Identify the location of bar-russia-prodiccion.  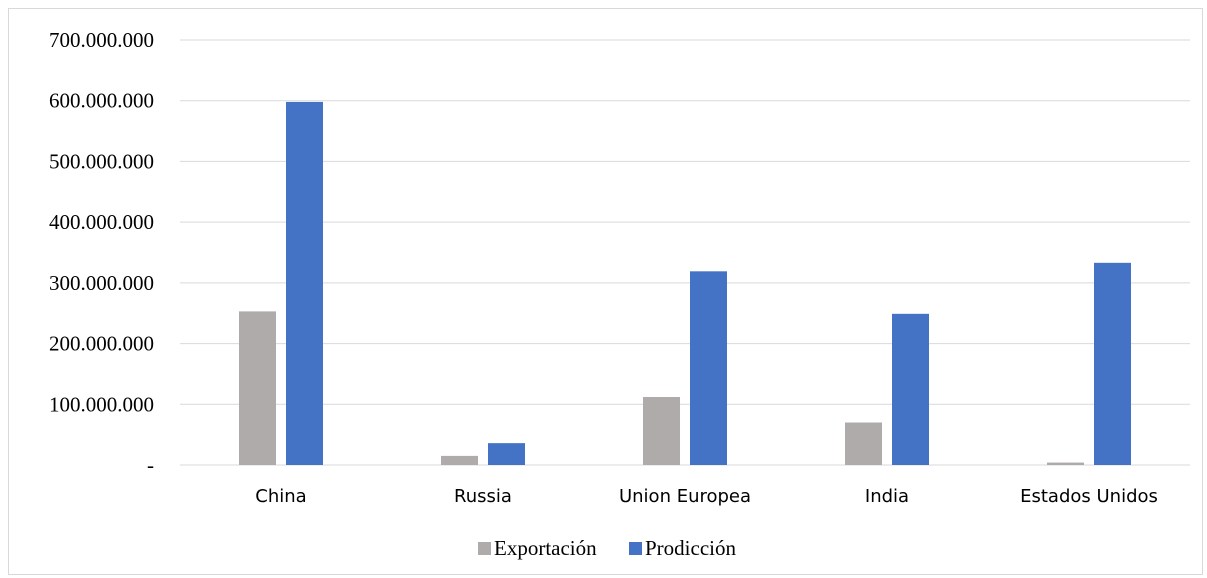
(506, 454).